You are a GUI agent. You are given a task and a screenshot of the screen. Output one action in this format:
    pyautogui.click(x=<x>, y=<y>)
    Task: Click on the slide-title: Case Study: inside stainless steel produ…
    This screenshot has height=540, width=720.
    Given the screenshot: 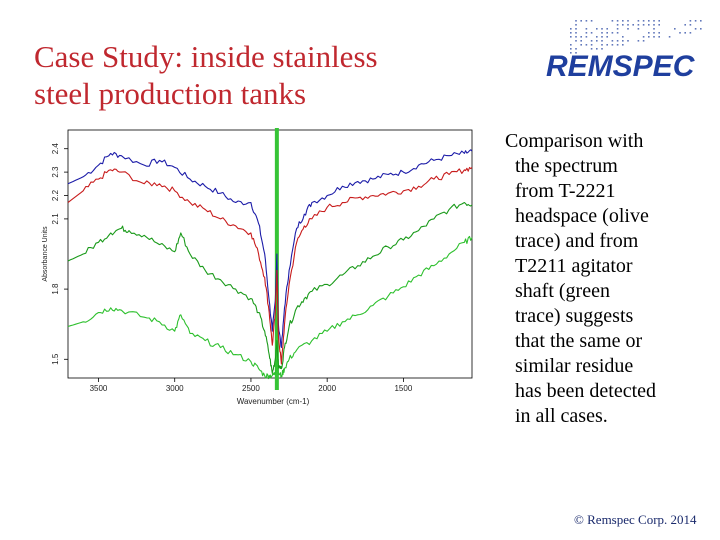 What is the action you would take?
    pyautogui.click(x=254, y=75)
    